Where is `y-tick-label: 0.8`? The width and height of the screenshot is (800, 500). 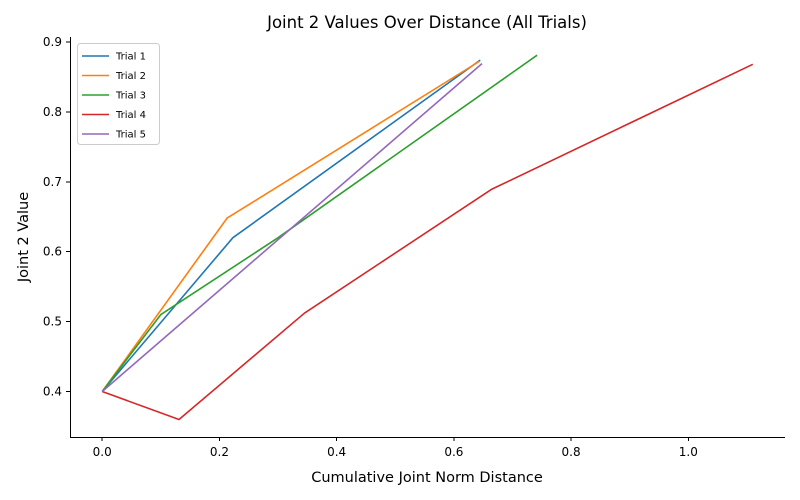
y-tick-label: 0.8 is located at coordinates (52, 112).